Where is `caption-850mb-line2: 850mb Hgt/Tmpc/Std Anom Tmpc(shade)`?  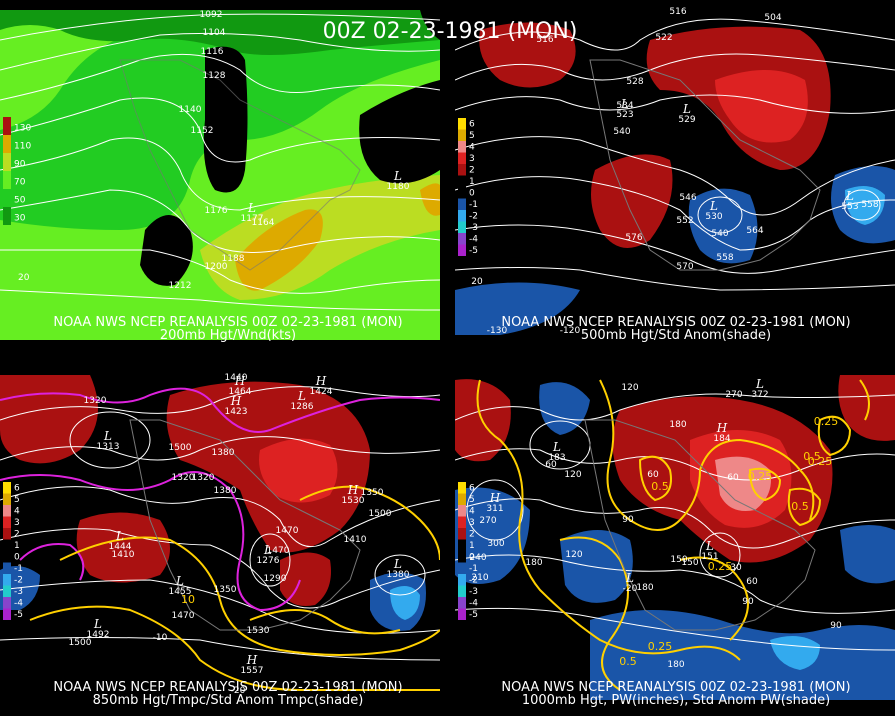 caption-850mb-line2: 850mb Hgt/Tmpc/Std Anom Tmpc(shade) is located at coordinates (228, 700).